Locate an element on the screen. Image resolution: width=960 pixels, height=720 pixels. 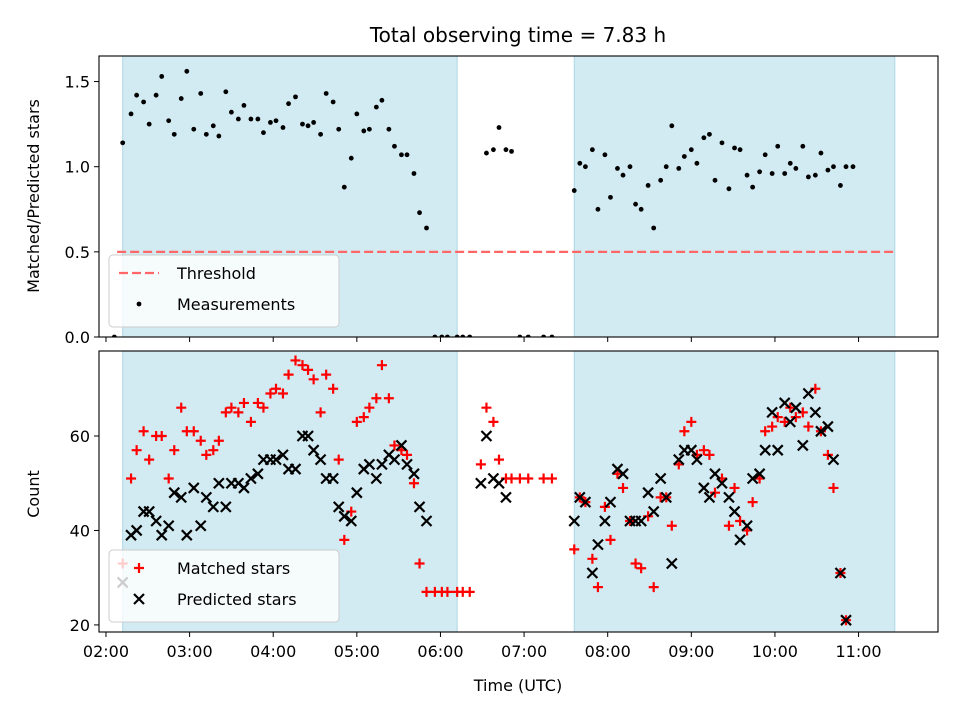
x-tick-label: 11:00 is located at coordinates (859, 651).